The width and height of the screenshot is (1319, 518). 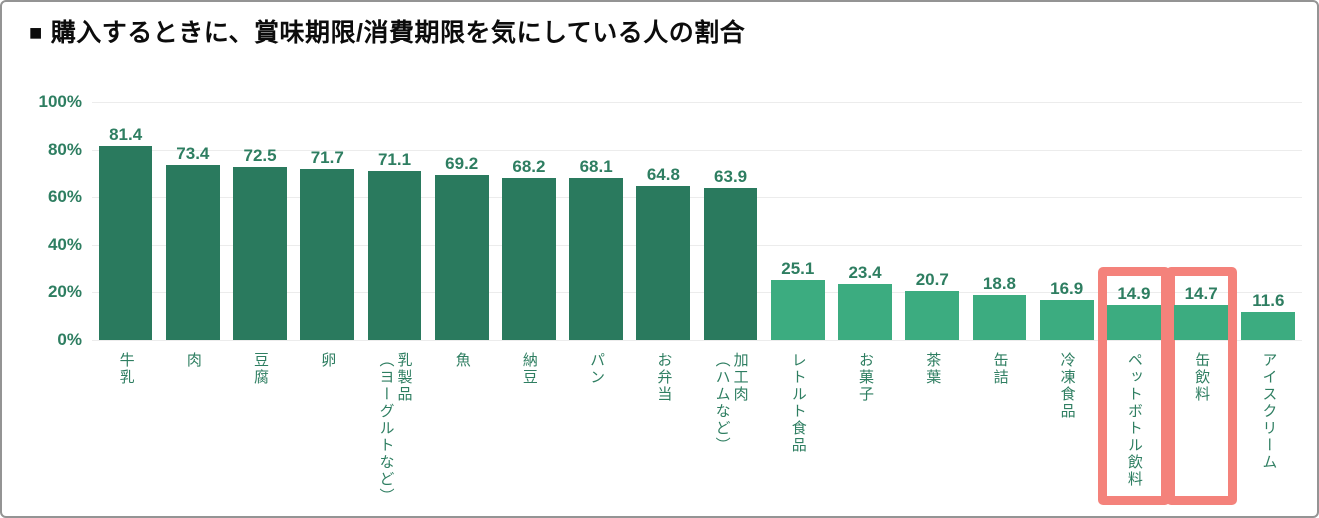 I want to click on bar-wrap: 68.2, so click(x=528, y=221).